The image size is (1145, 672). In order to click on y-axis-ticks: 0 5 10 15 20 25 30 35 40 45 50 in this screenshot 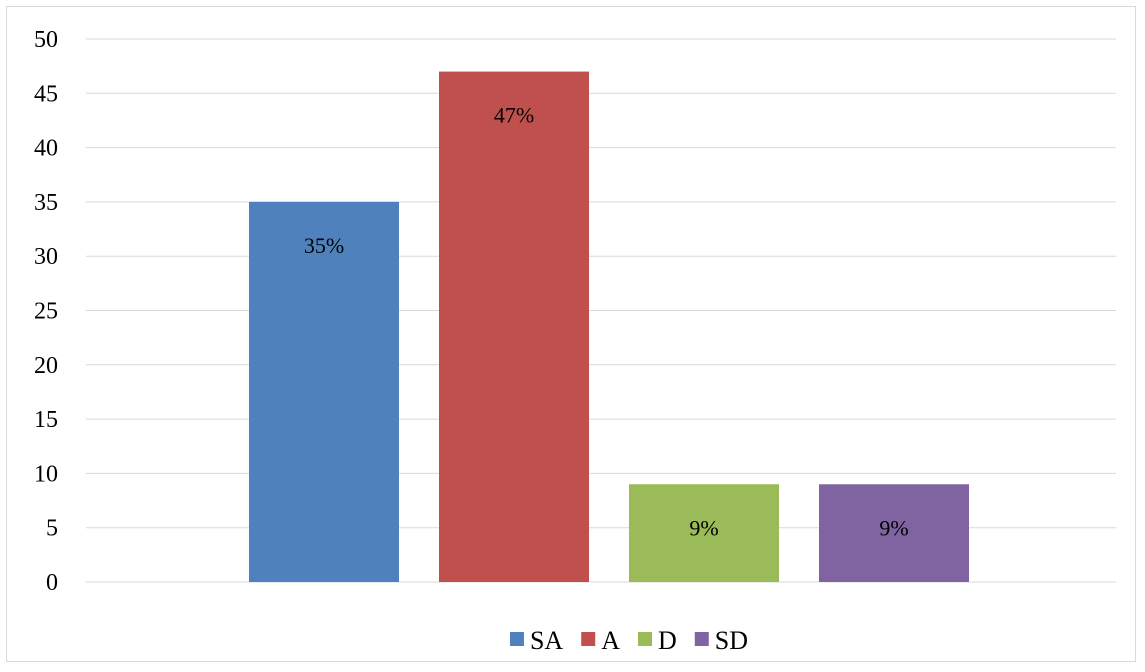, I will do `click(46, 311)`.